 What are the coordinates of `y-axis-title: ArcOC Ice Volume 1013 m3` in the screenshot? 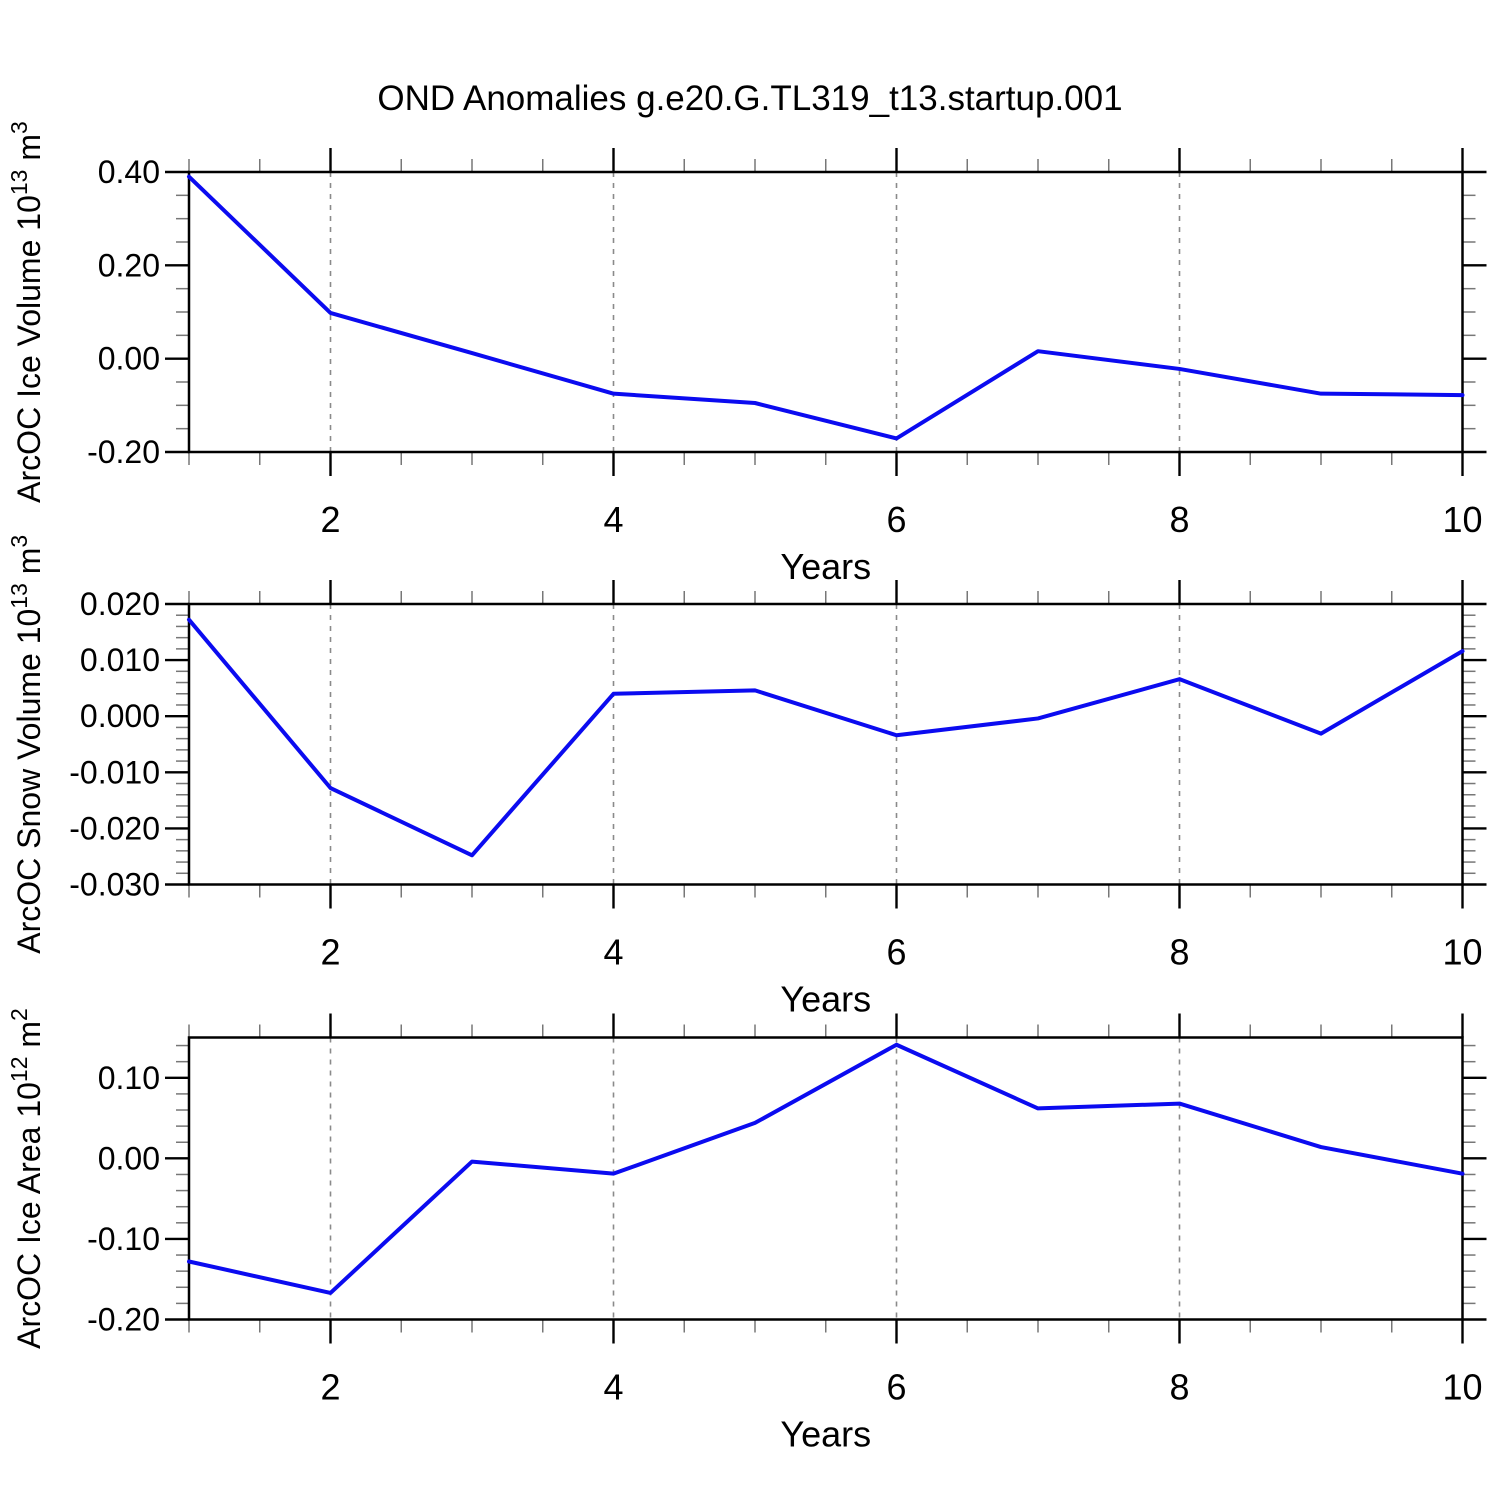 It's located at (26, 312).